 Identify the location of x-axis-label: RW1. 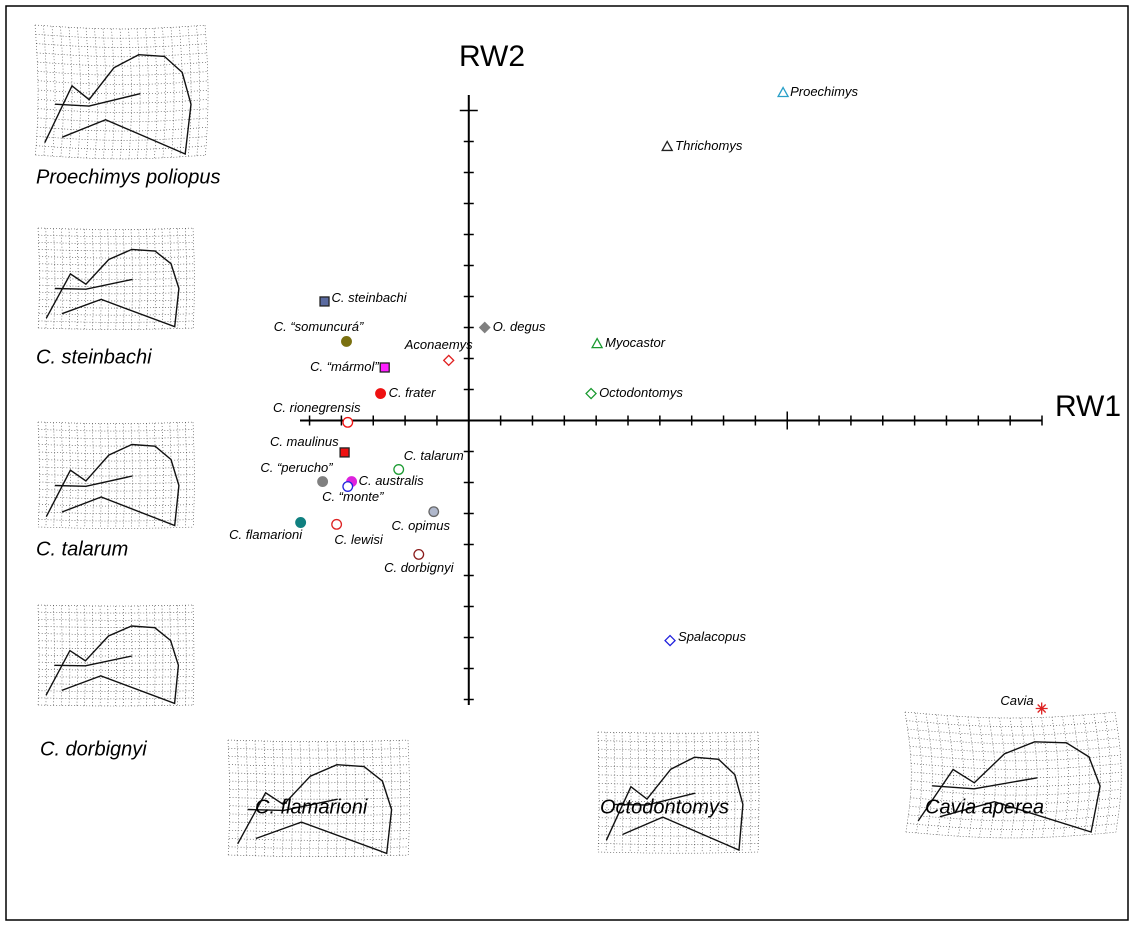
(1088, 406).